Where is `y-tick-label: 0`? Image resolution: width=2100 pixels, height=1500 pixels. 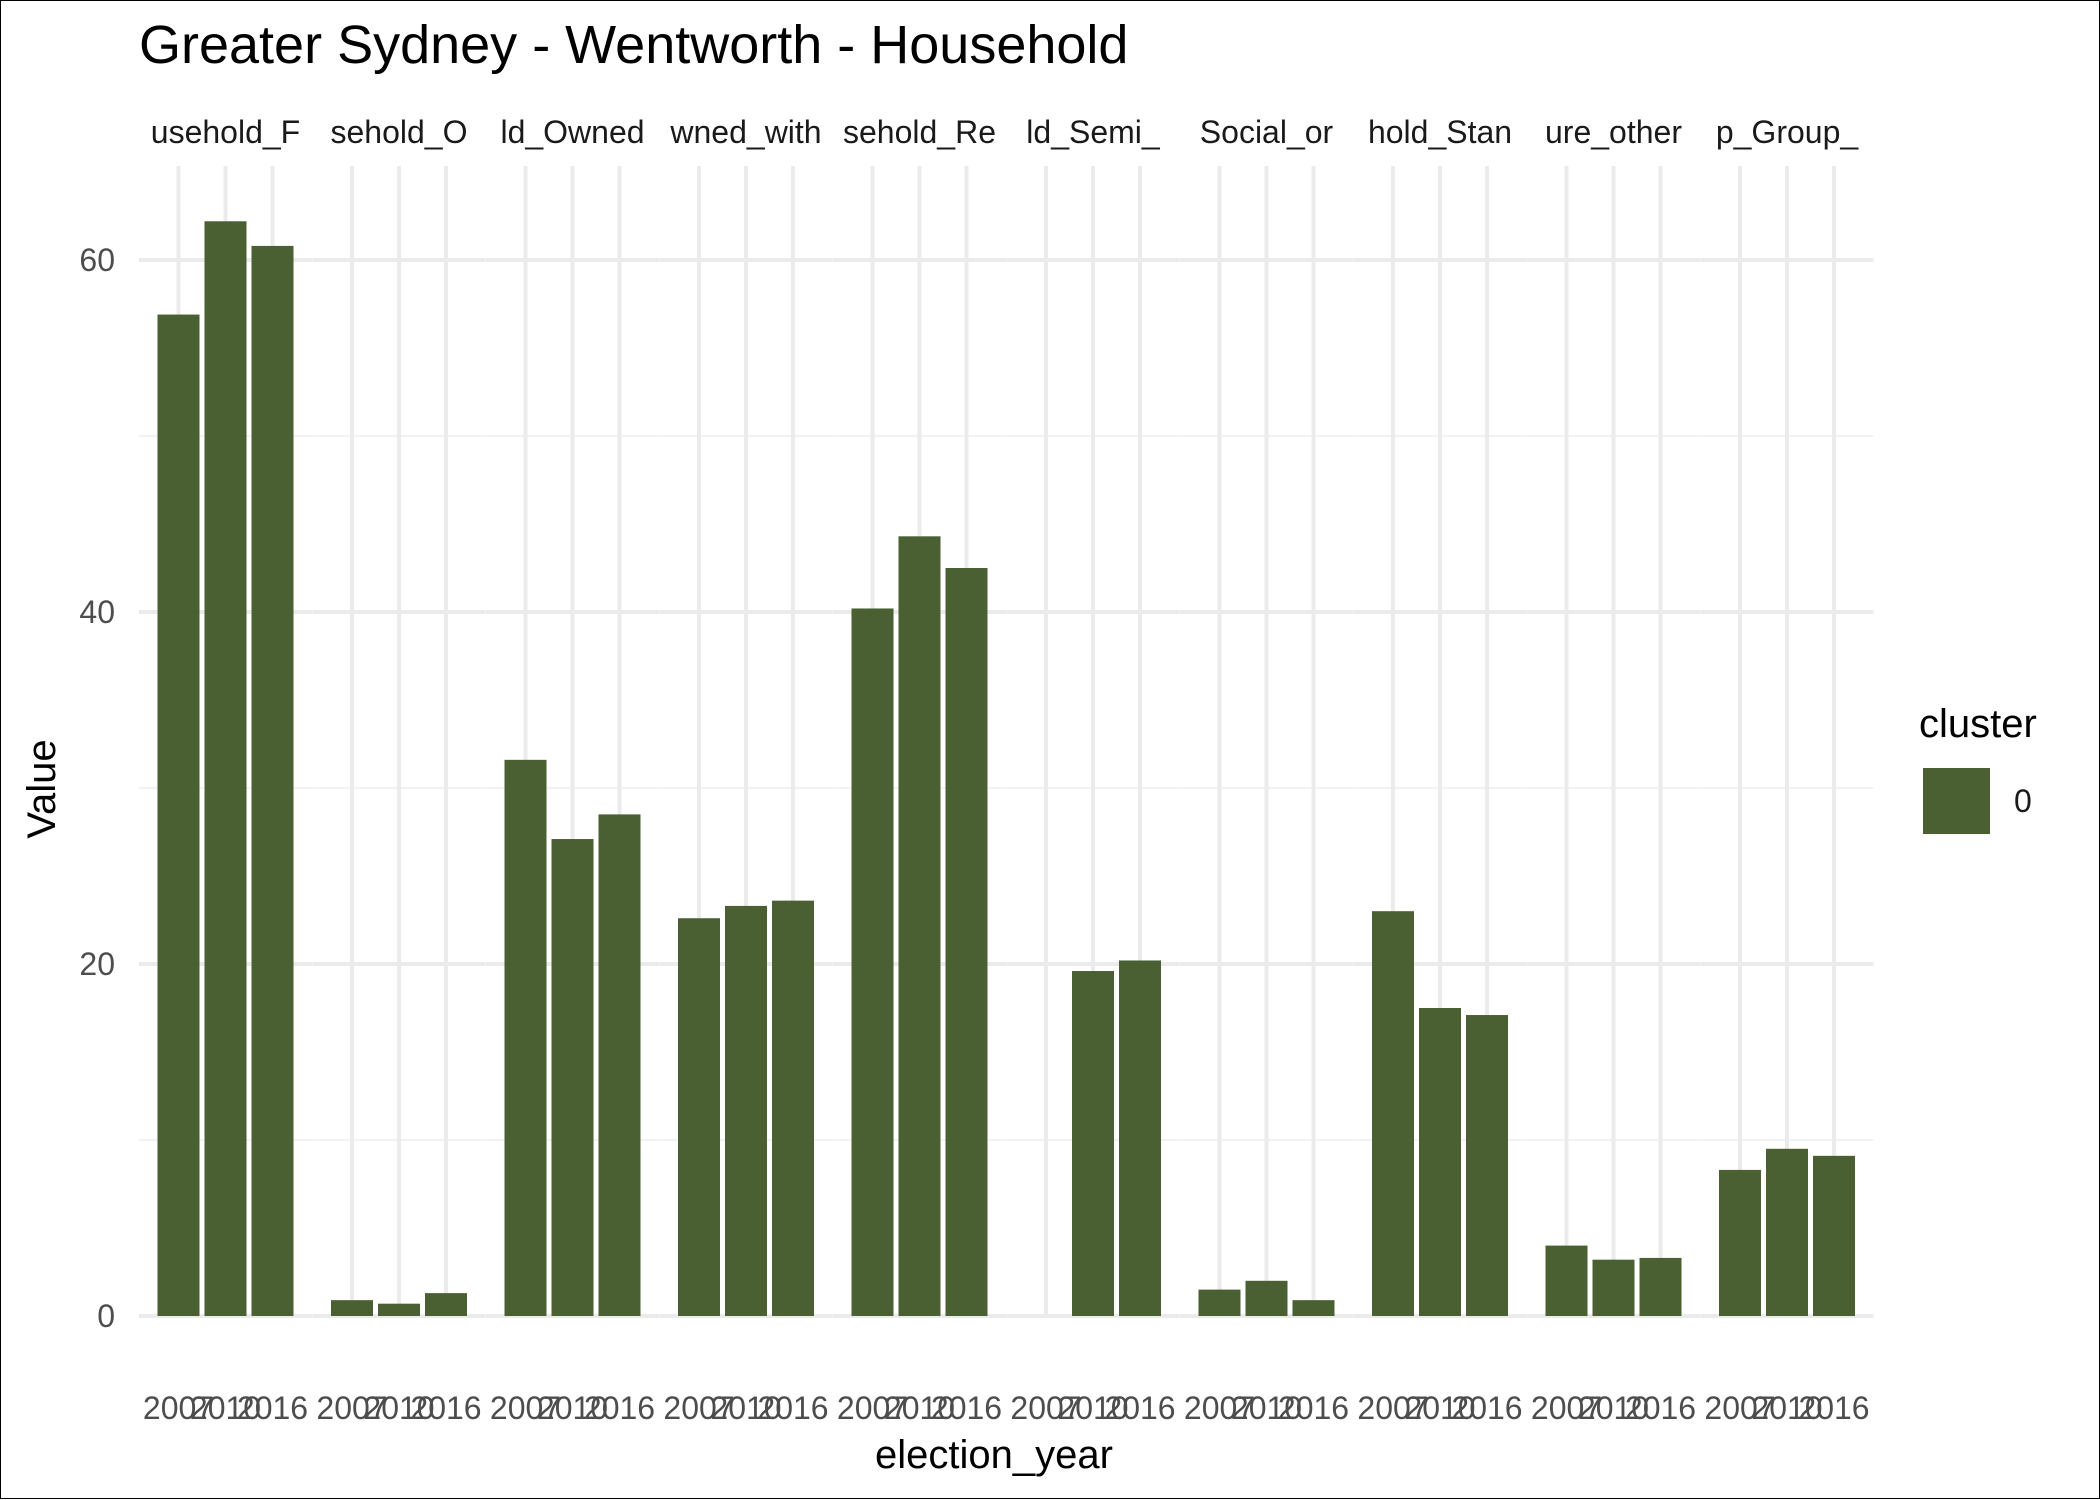
y-tick-label: 0 is located at coordinates (106, 1316).